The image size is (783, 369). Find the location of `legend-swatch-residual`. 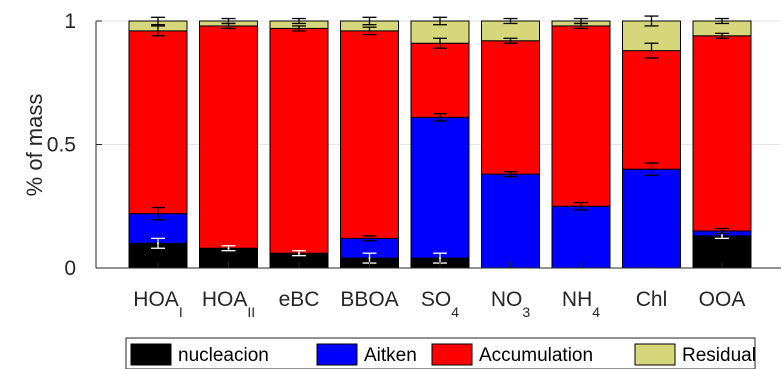

legend-swatch-residual is located at coordinates (655, 354).